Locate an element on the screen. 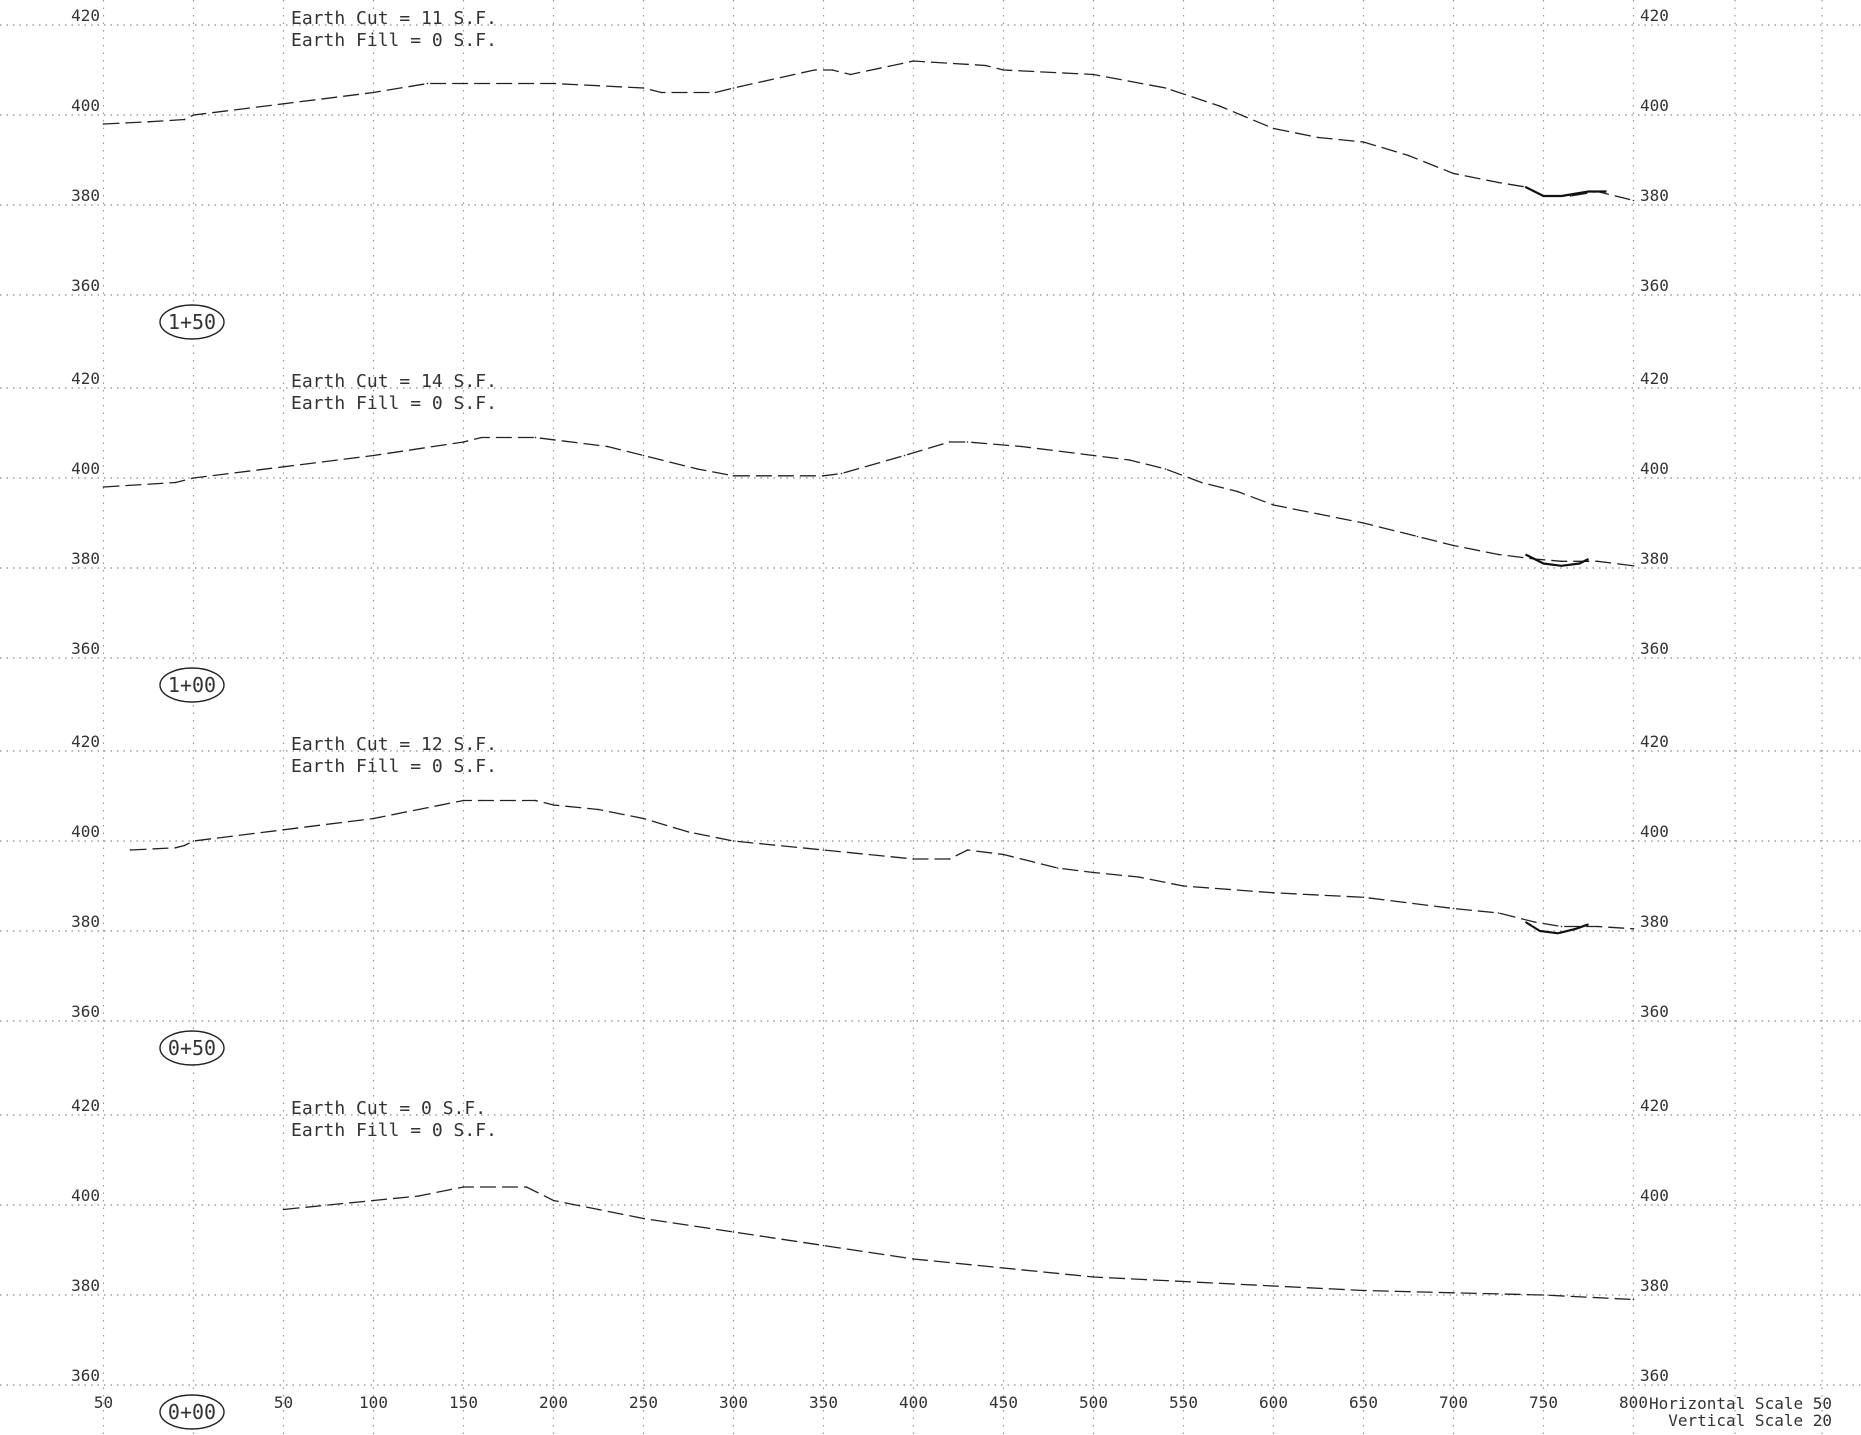  horizontal-scale-note: Horizontal Scale 50 is located at coordinates (1740, 1403).